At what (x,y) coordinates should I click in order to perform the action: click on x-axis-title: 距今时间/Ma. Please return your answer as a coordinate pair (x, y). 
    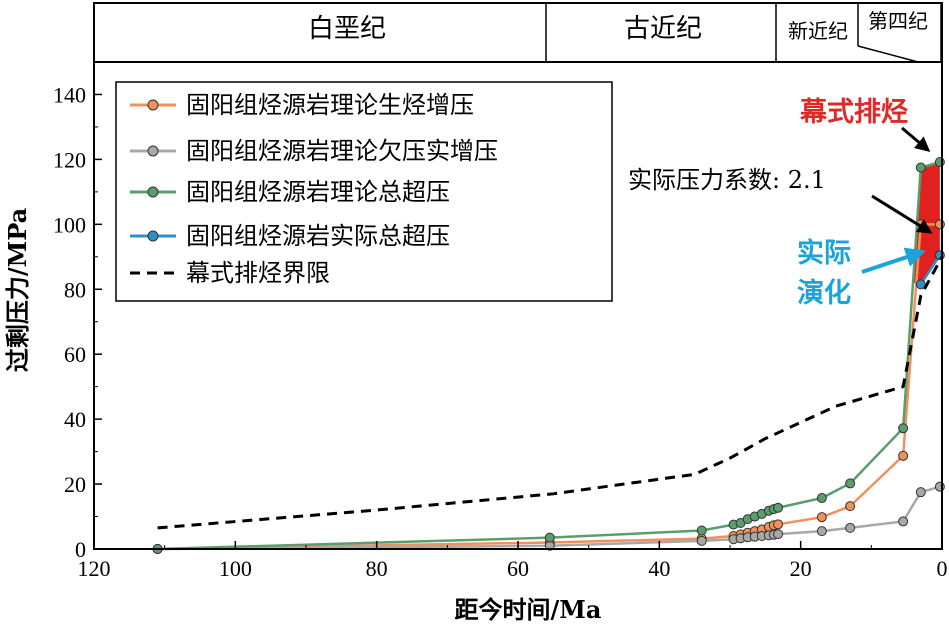
    Looking at the image, I should click on (528, 609).